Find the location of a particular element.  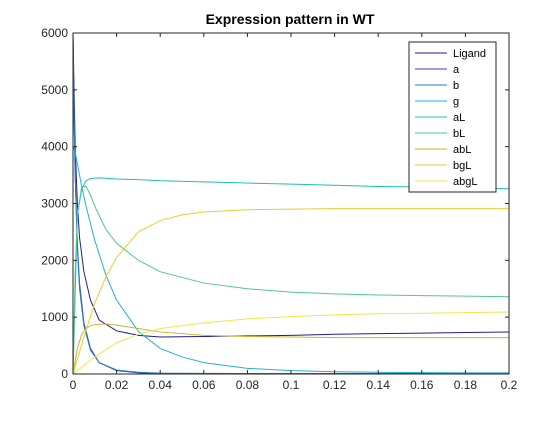

legend-label-abL: abL is located at coordinates (462, 150).